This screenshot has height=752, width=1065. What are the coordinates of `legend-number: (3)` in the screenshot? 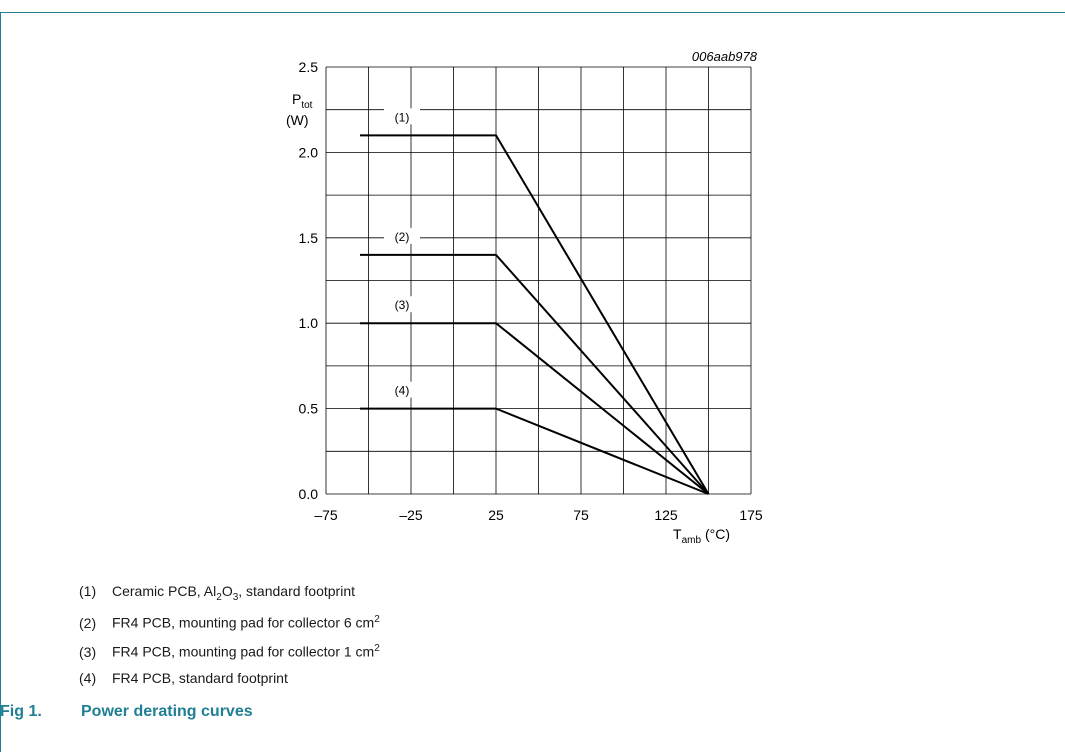 It's located at (88, 651).